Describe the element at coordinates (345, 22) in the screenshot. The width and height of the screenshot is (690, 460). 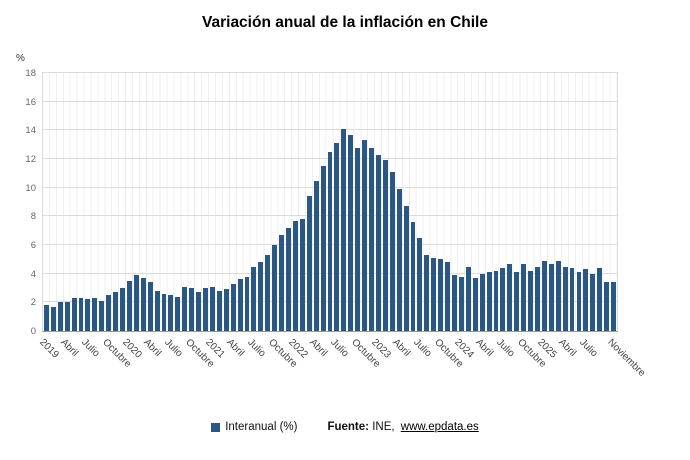
I see `chart-title: Variación anual de la inflación en Chile` at that location.